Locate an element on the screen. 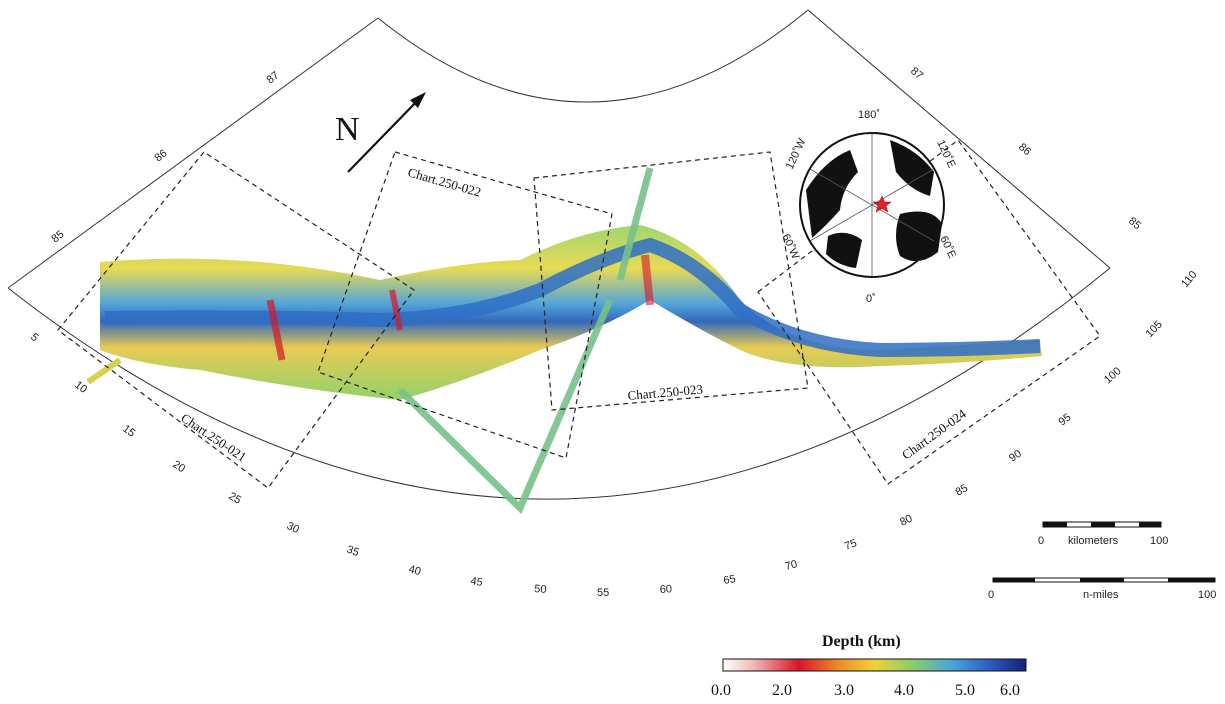  inner-arc is located at coordinates (593, 56).